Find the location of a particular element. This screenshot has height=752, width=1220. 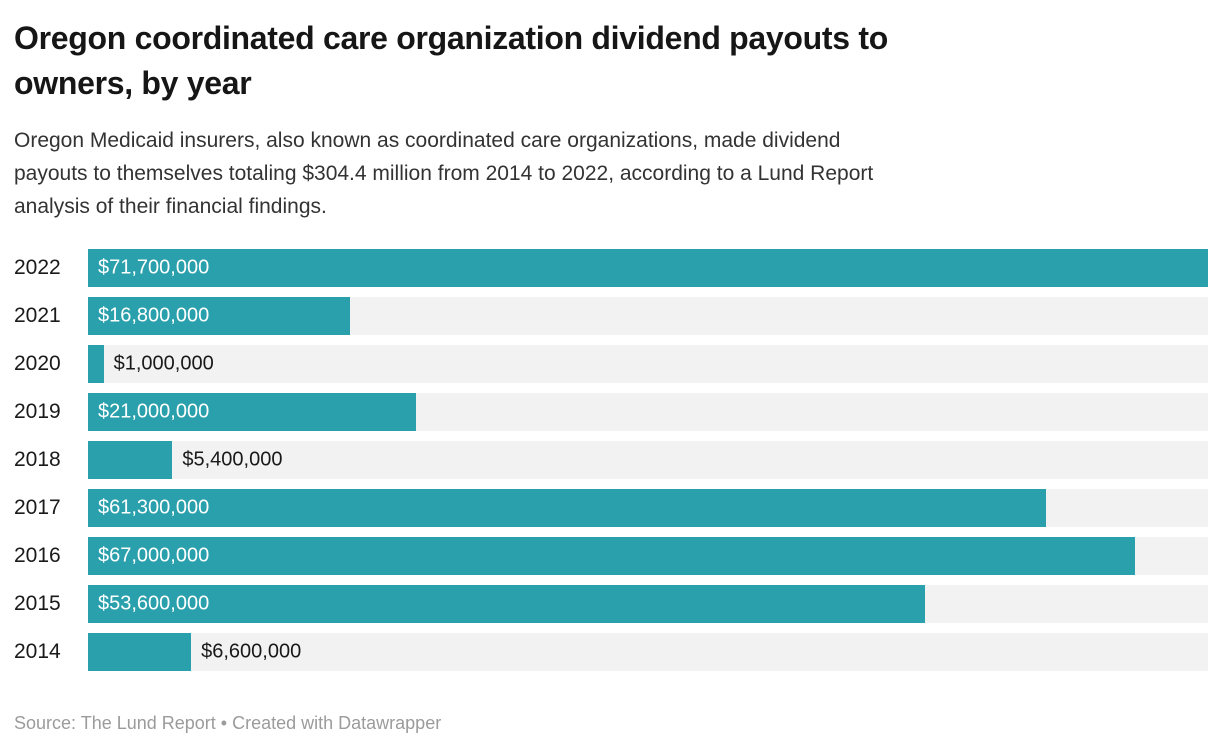

bar-row: 2020 $1,000,000 is located at coordinates (611, 364).